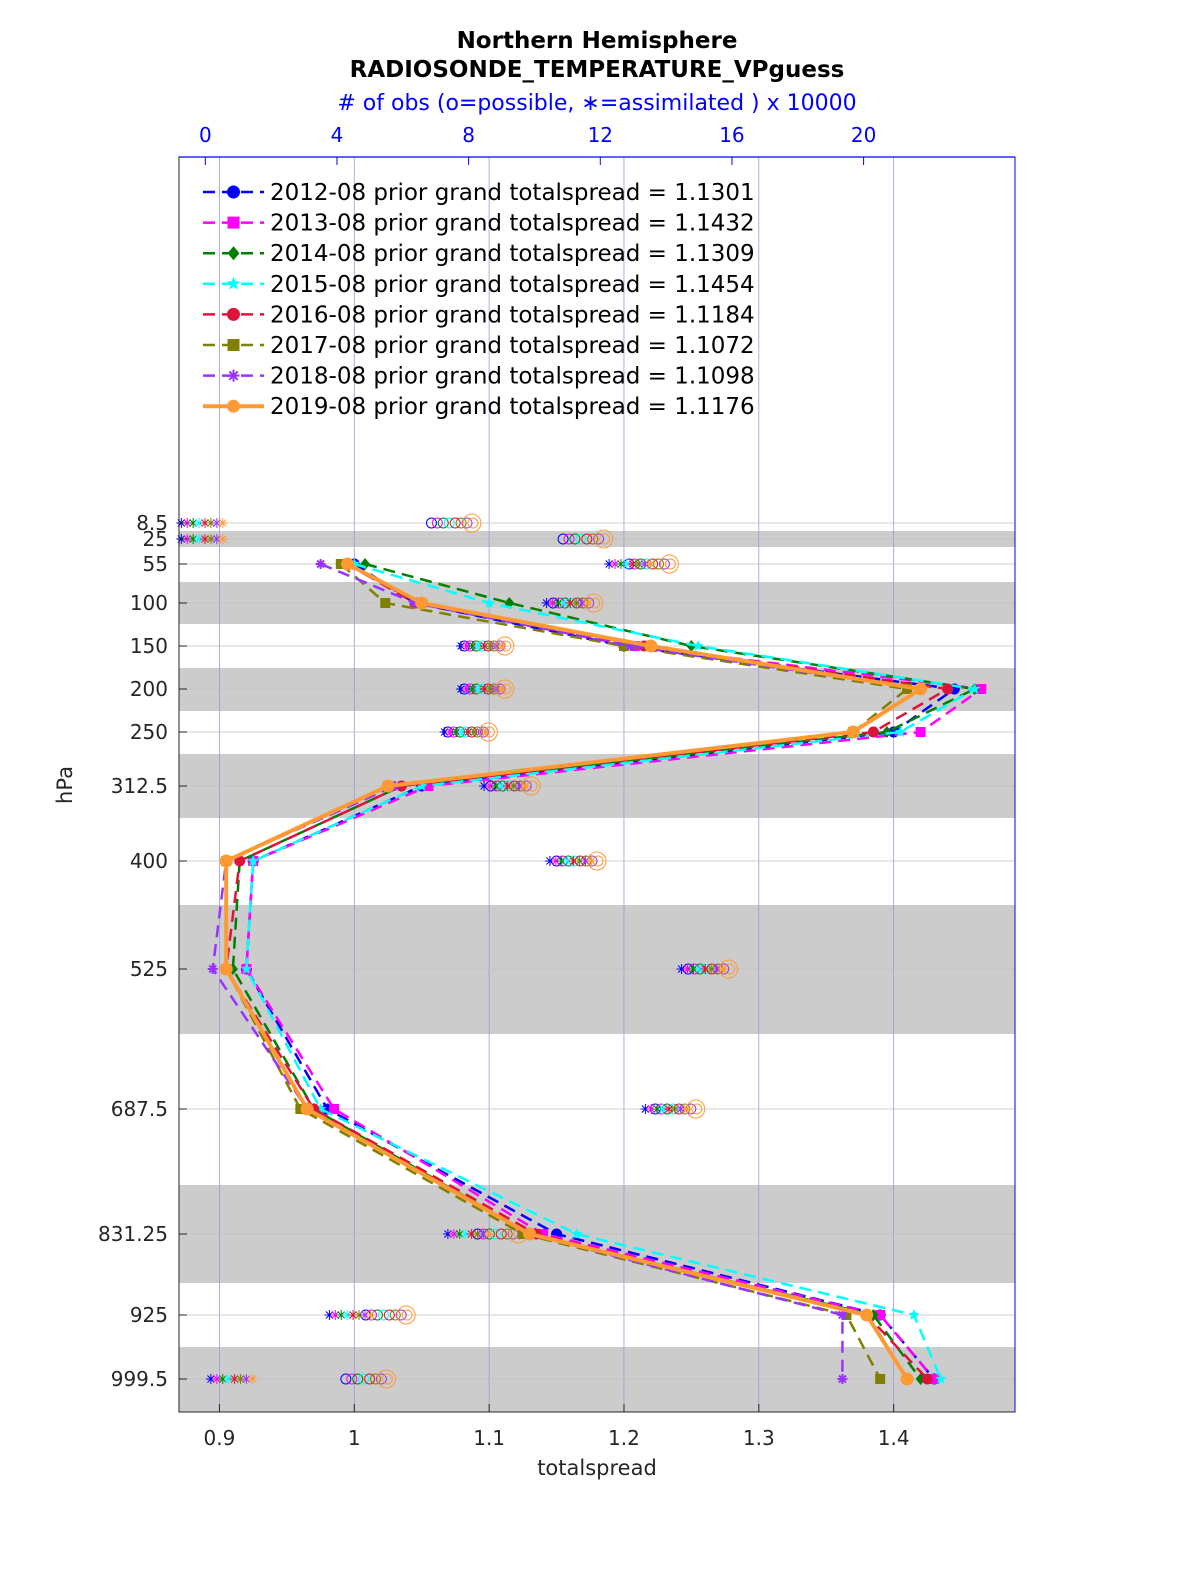 This screenshot has height=1575, width=1200. Describe the element at coordinates (894, 1438) in the screenshot. I see `x-tick-label: 1.4` at that location.